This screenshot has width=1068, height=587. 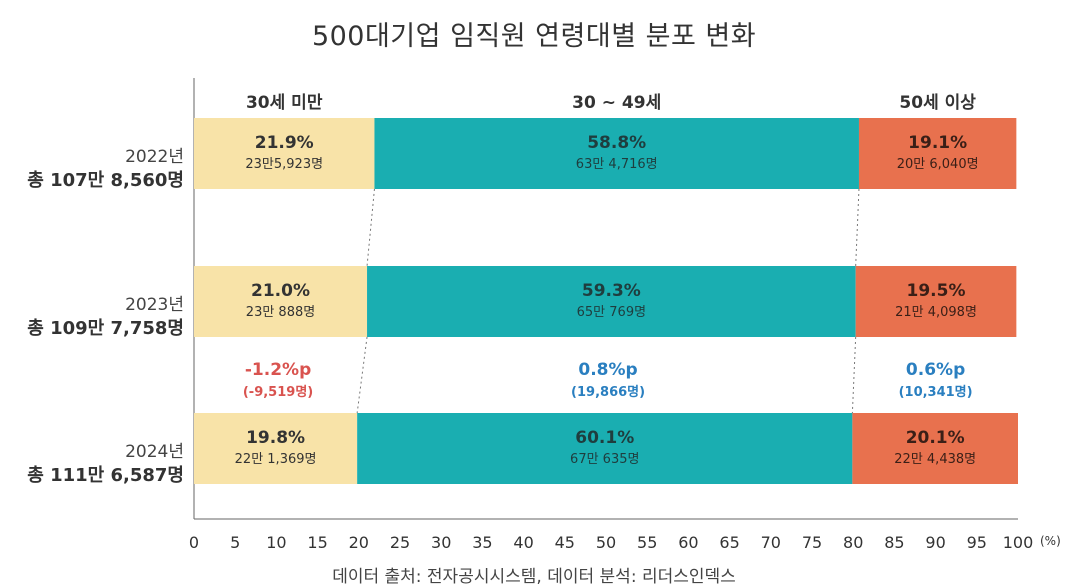 I want to click on bar-percent-label: 21.9%, so click(x=284, y=143).